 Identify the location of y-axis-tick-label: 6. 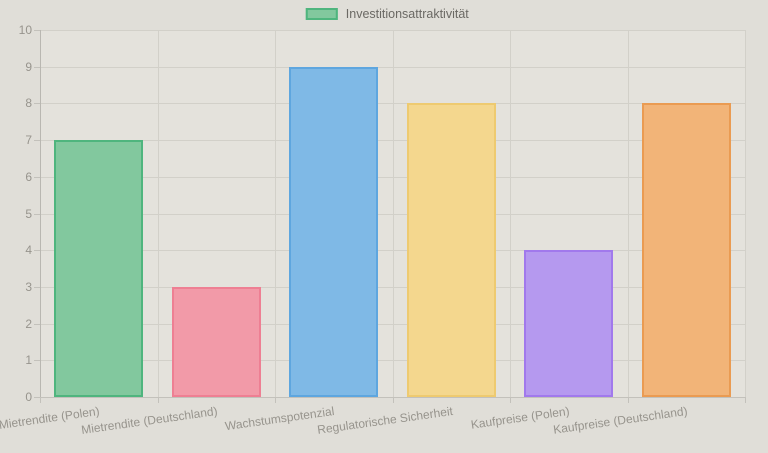
(28, 176).